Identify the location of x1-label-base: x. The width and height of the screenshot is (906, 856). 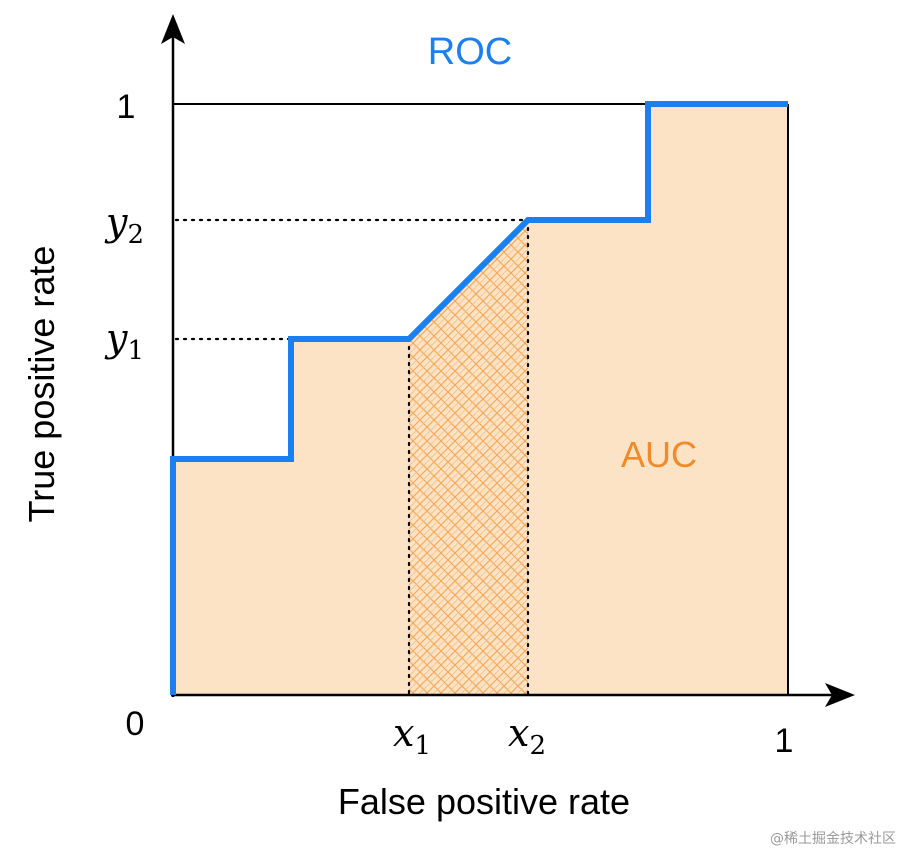
(403, 733).